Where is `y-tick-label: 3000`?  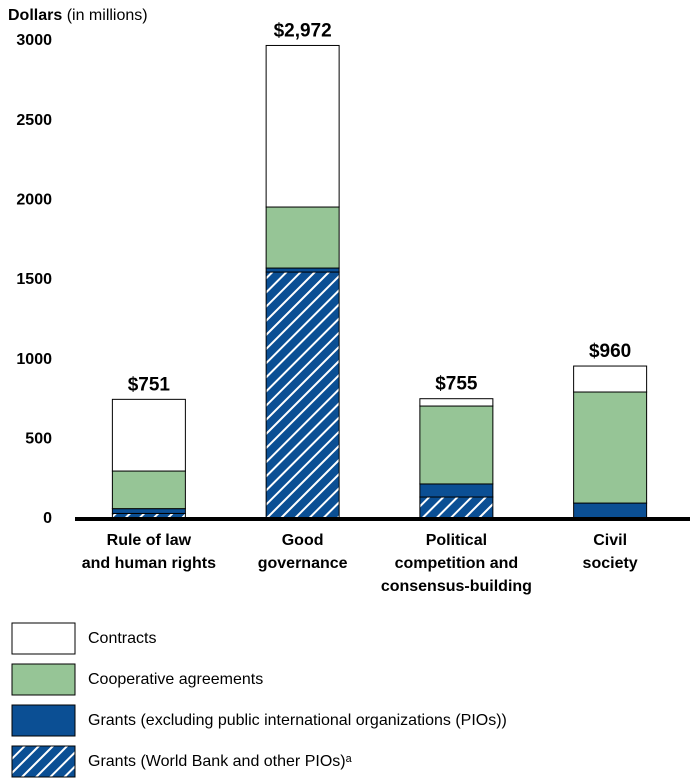
y-tick-label: 3000 is located at coordinates (34, 40).